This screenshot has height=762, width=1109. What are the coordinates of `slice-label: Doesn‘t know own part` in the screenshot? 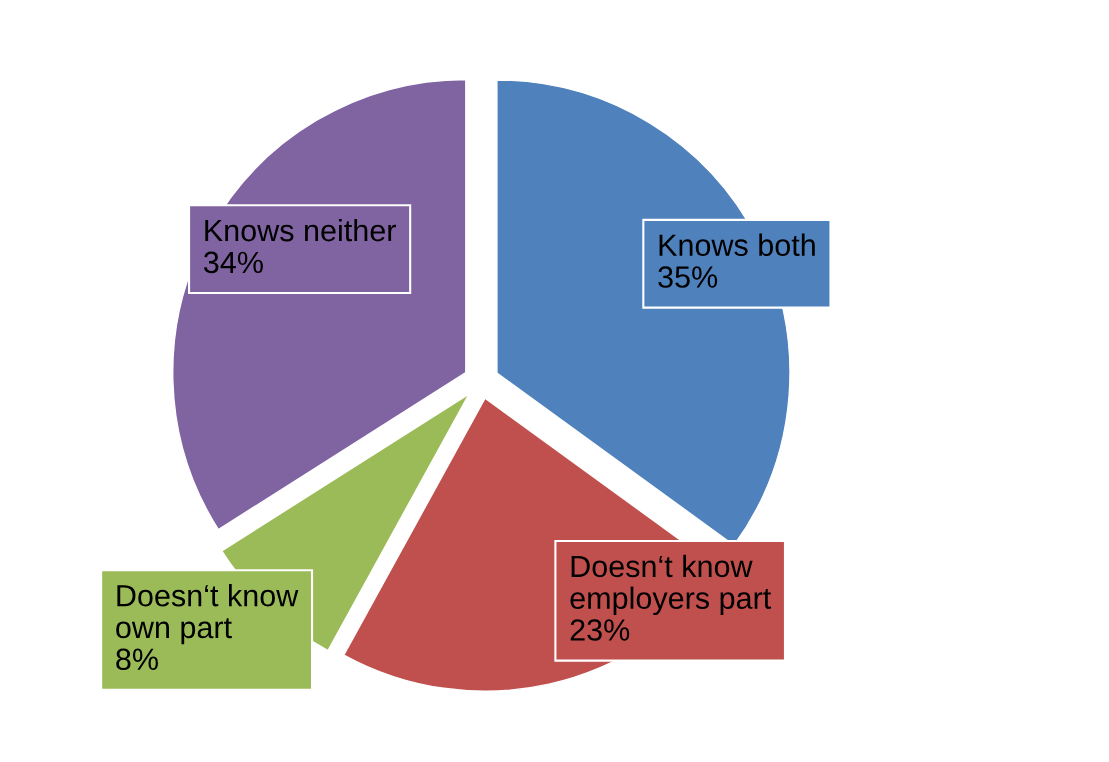 It's located at (207, 614).